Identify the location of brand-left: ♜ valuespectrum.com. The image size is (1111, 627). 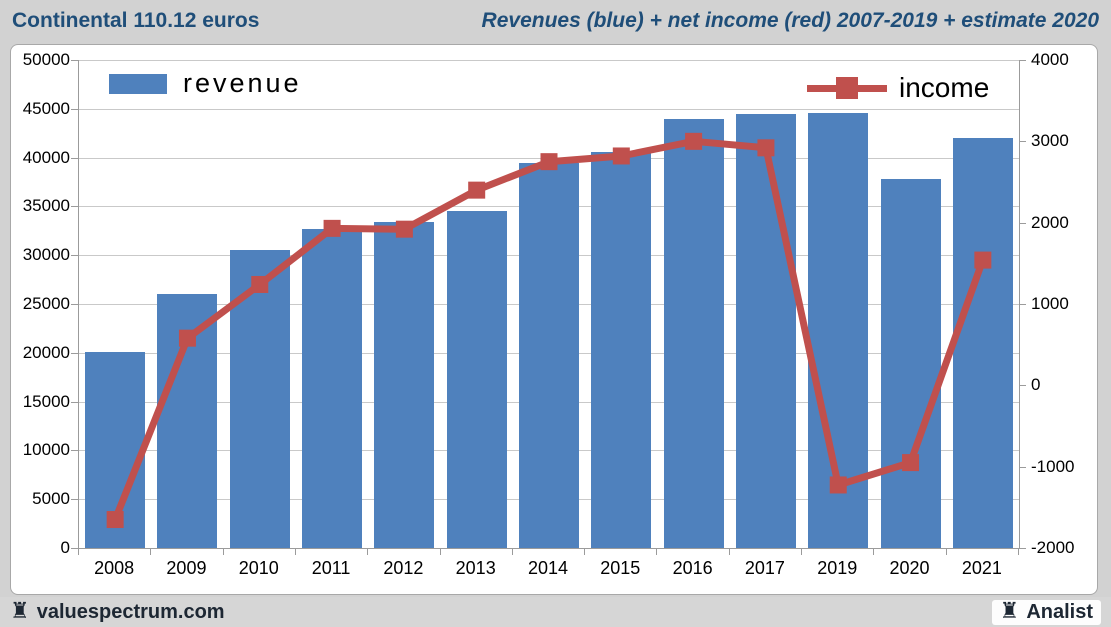
(117, 612).